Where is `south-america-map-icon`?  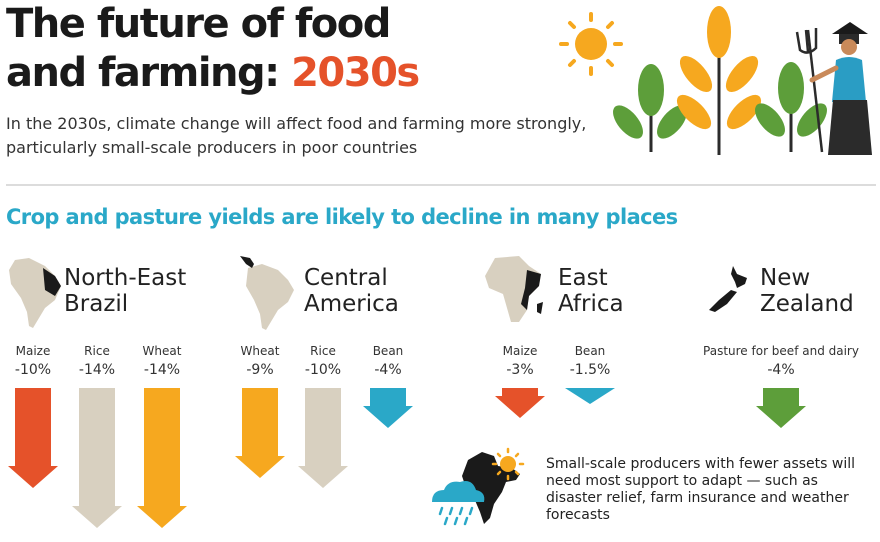
south-america-map-icon is located at coordinates (35, 293).